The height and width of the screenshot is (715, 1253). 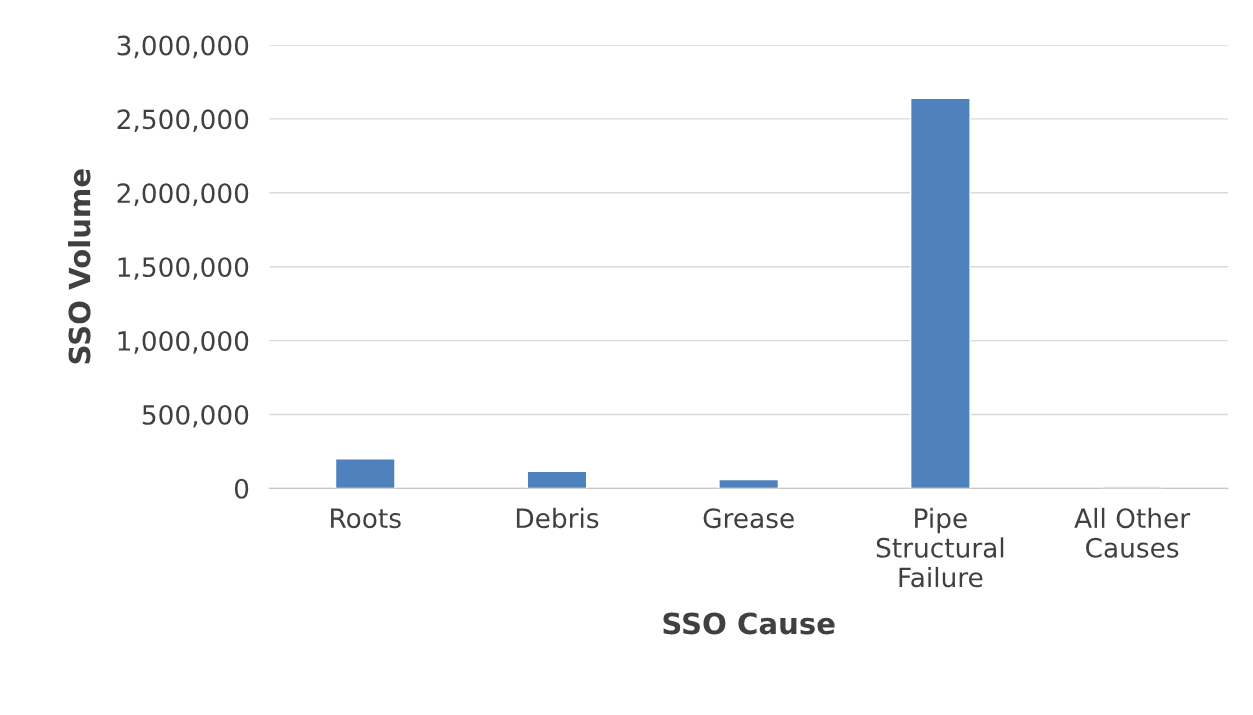 What do you see at coordinates (749, 623) in the screenshot?
I see `x-axis-title: SSO Cause` at bounding box center [749, 623].